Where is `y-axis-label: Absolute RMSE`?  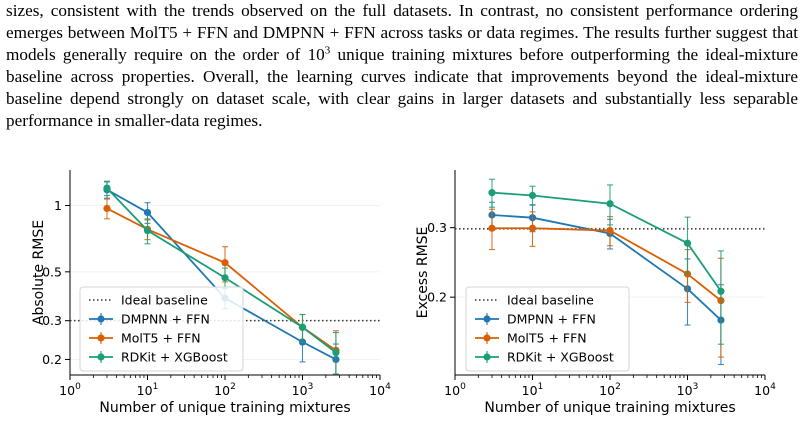 y-axis-label: Absolute RMSE is located at coordinates (39, 272).